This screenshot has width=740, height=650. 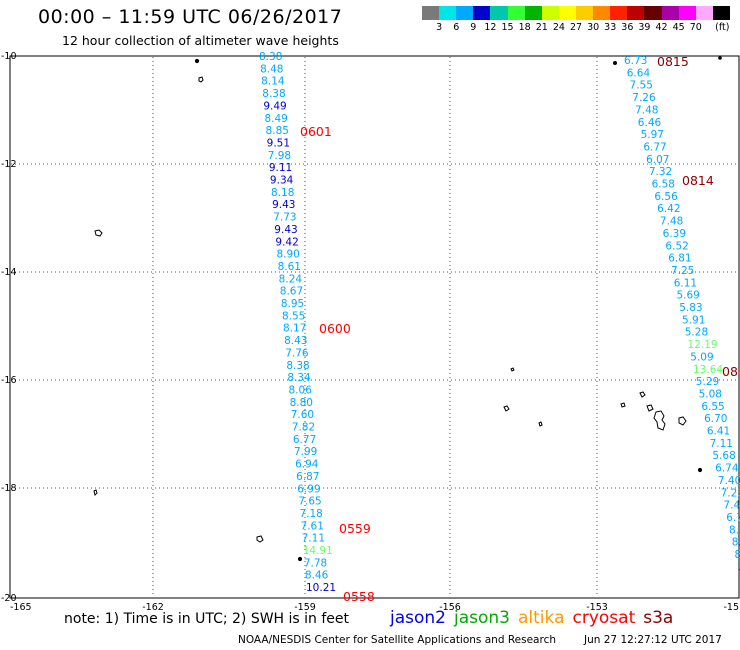 I want to click on swh-value: 6.87, so click(x=307, y=477).